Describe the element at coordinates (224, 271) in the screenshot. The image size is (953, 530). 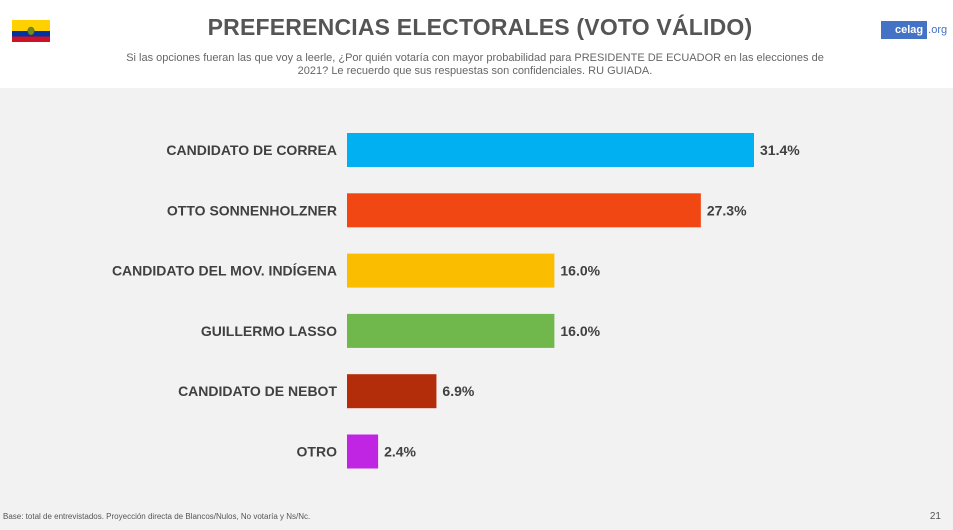
I see `category-label: CANDIDATO DEL MOV. INDÍGENA` at that location.